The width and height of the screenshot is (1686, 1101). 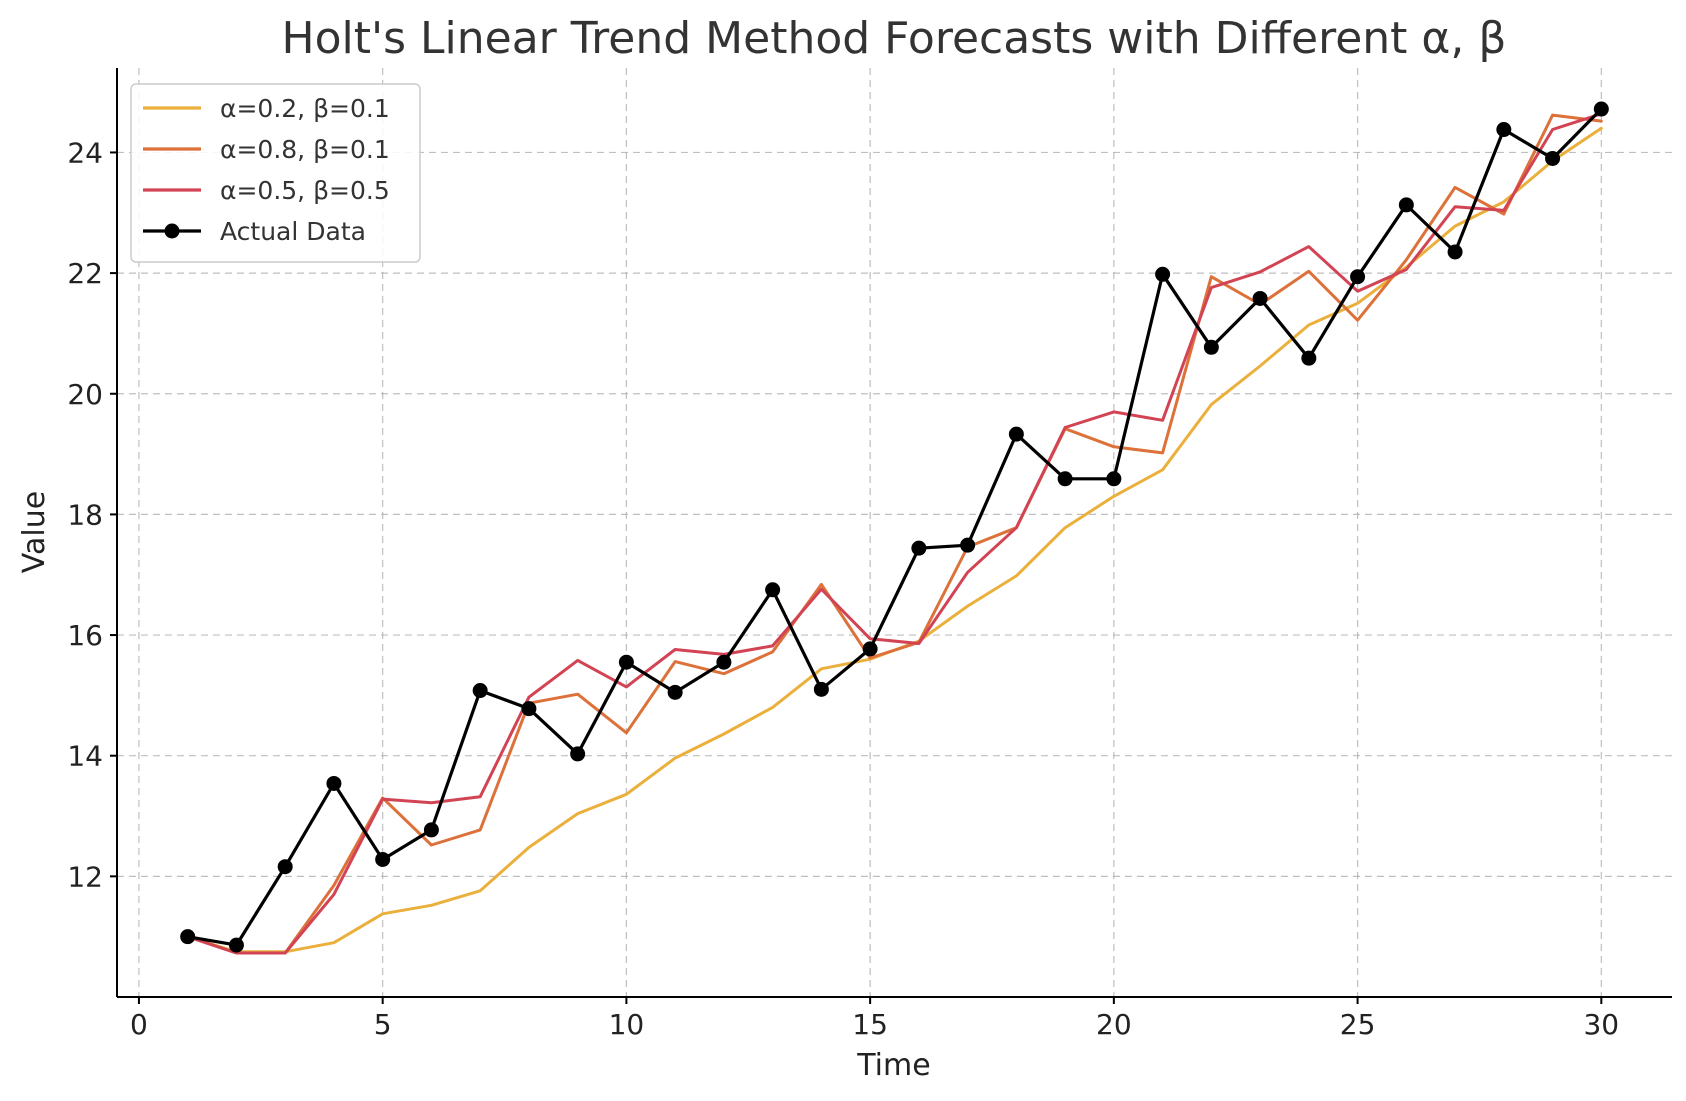 I want to click on y-tick-label: 18, so click(x=85, y=514).